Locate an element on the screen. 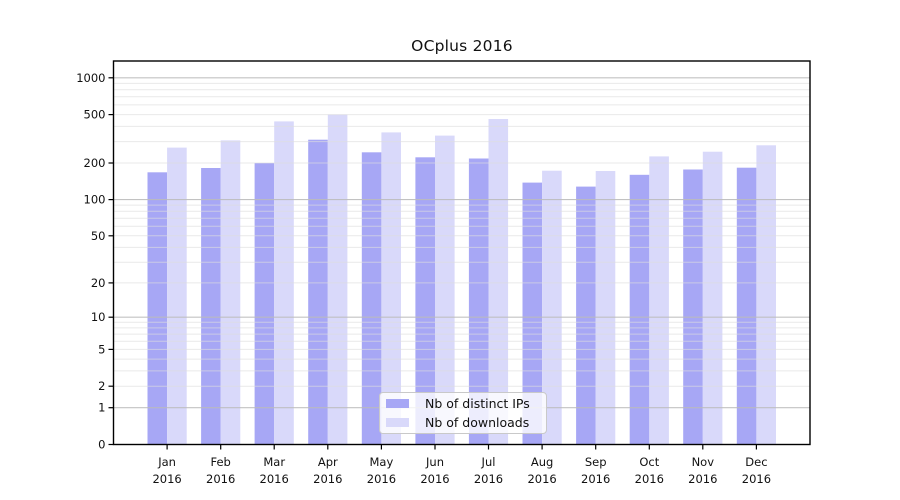  y-tick-label: 1000 is located at coordinates (90, 78).